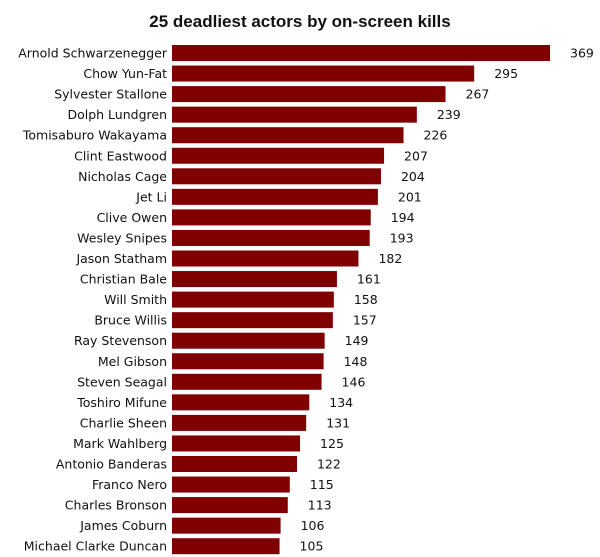 The width and height of the screenshot is (600, 557). I want to click on category-label: Charlie Sheen, so click(123, 422).